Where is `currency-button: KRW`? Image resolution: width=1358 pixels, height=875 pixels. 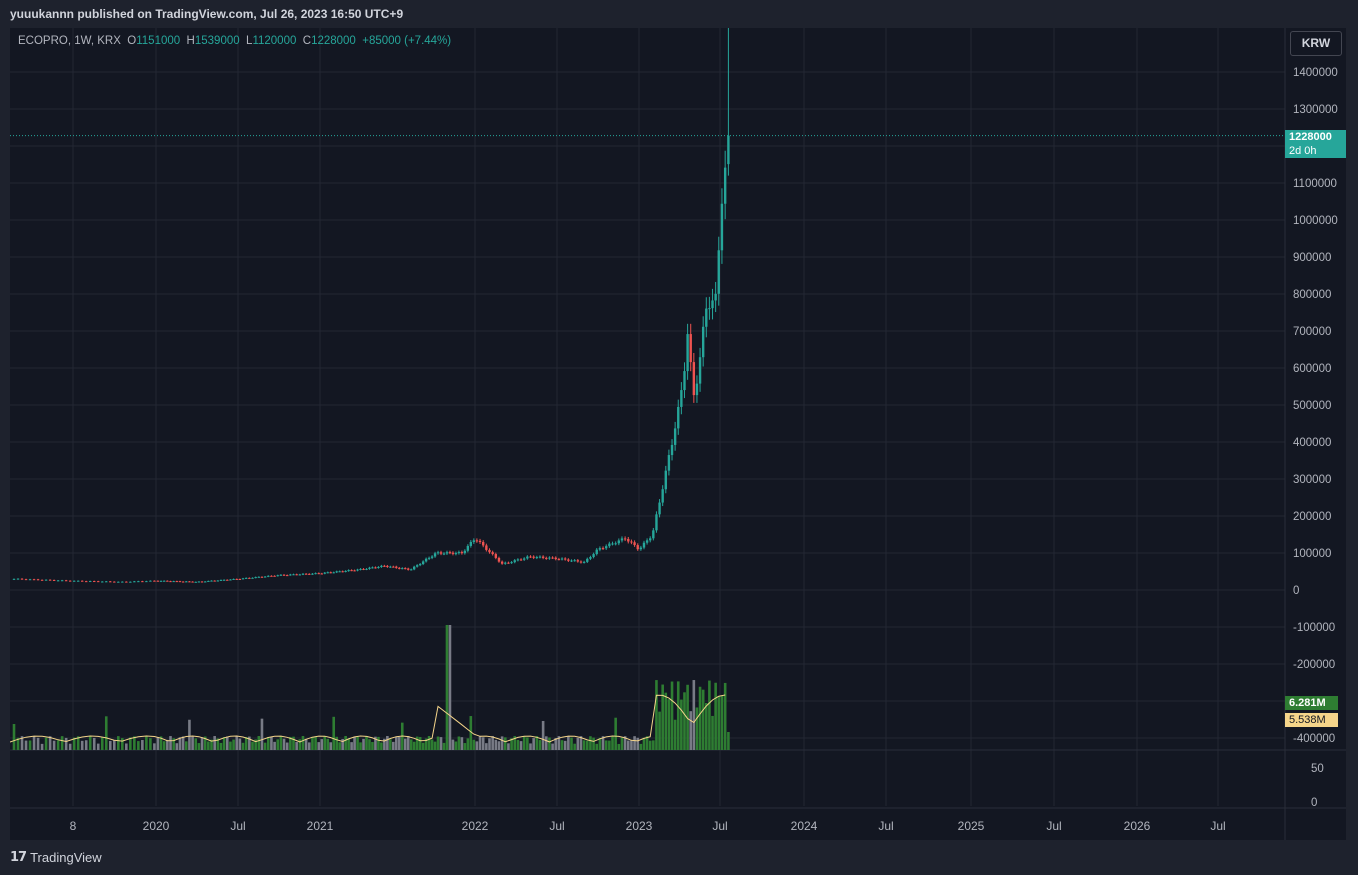
currency-button: KRW is located at coordinates (1316, 43).